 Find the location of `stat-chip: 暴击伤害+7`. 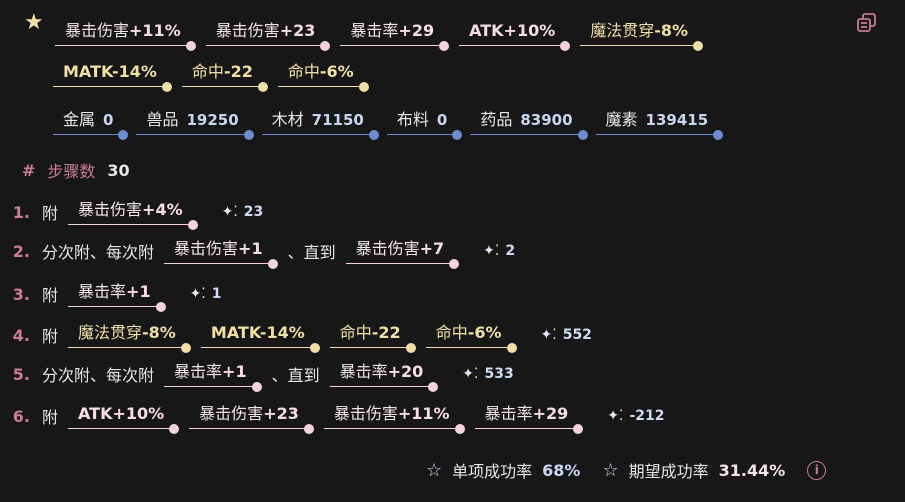

stat-chip: 暴击伤害+7 is located at coordinates (402, 253).